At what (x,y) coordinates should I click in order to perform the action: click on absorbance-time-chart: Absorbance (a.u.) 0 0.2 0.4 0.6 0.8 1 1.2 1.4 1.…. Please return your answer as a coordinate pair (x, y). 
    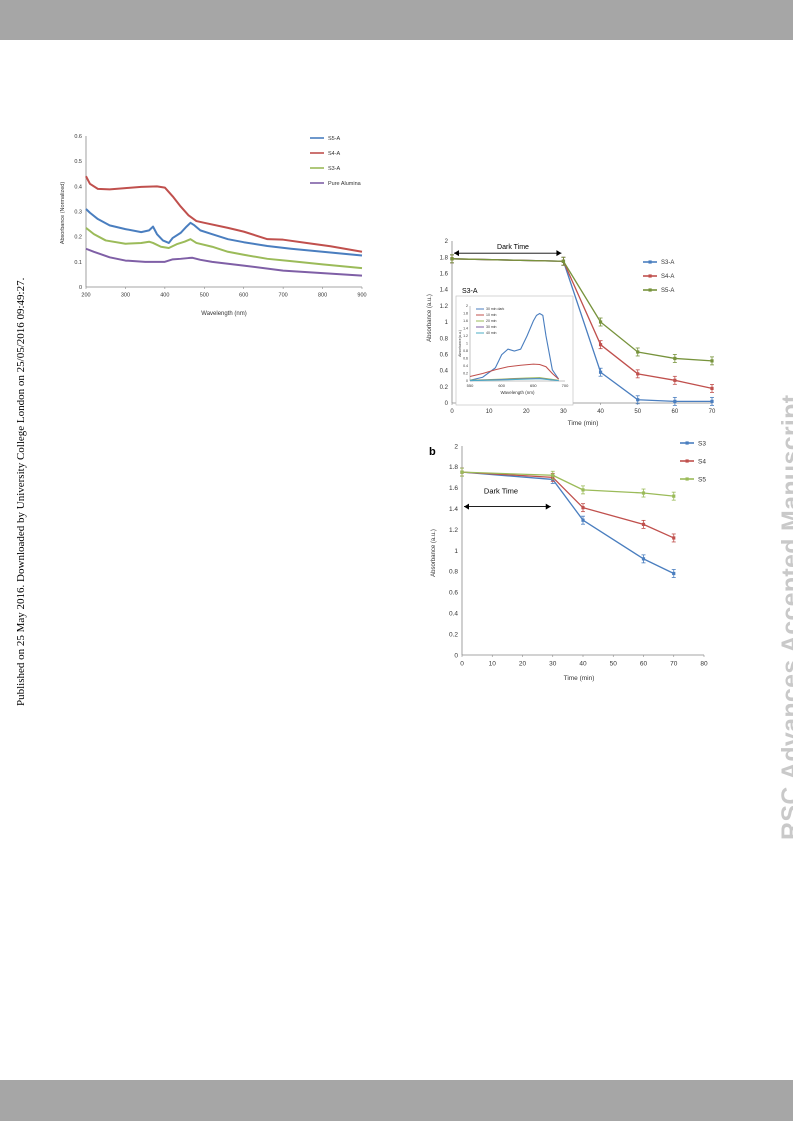
    Looking at the image, I should click on (571, 333).